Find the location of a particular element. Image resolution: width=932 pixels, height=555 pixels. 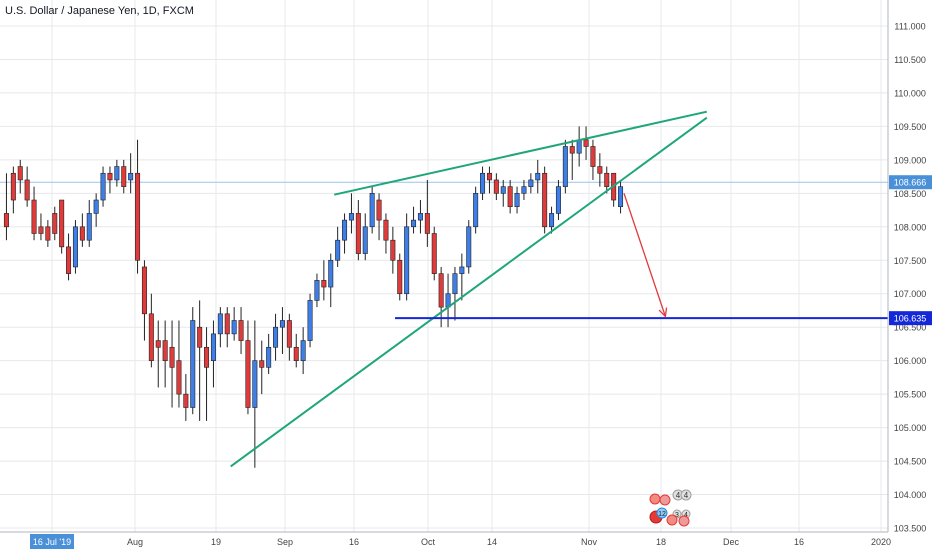

time-tick-label: 16 is located at coordinates (354, 542).